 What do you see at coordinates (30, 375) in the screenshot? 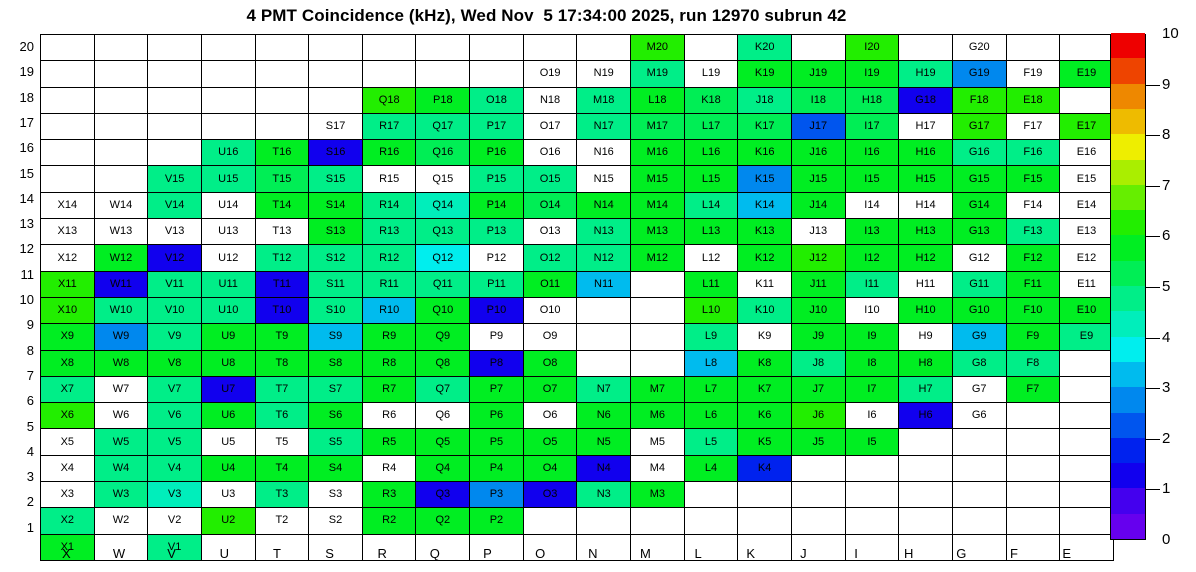
I see `y-tick-label-7: 7` at bounding box center [30, 375].